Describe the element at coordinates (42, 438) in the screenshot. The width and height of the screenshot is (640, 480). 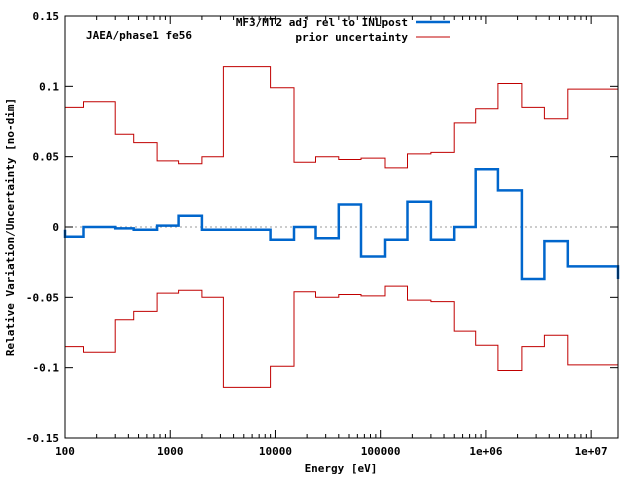
I see `y-tick-label: -0.15` at that location.